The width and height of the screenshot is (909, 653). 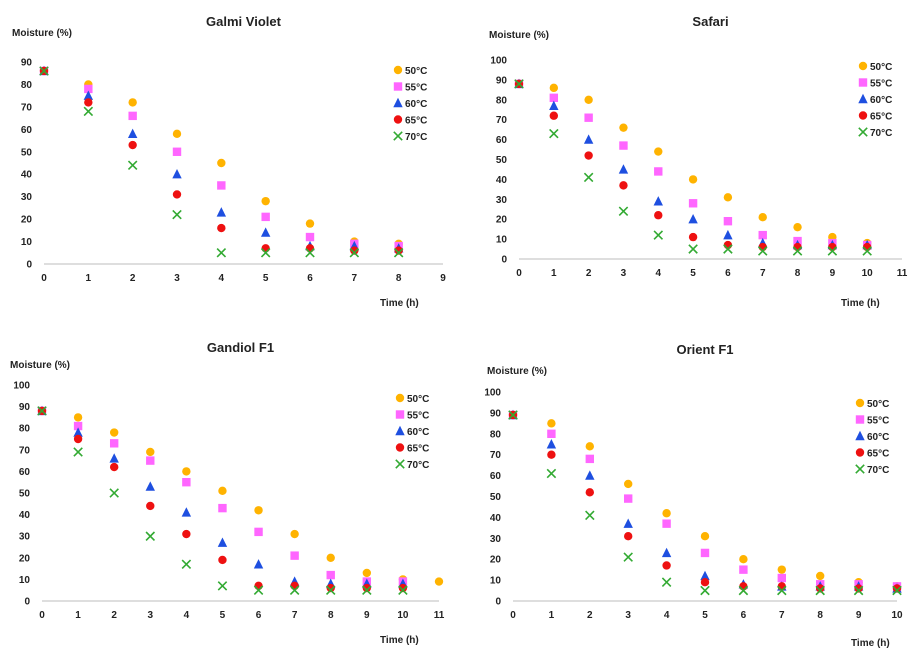 What do you see at coordinates (870, 643) in the screenshot?
I see `x-axis-label: Time (h)` at bounding box center [870, 643].